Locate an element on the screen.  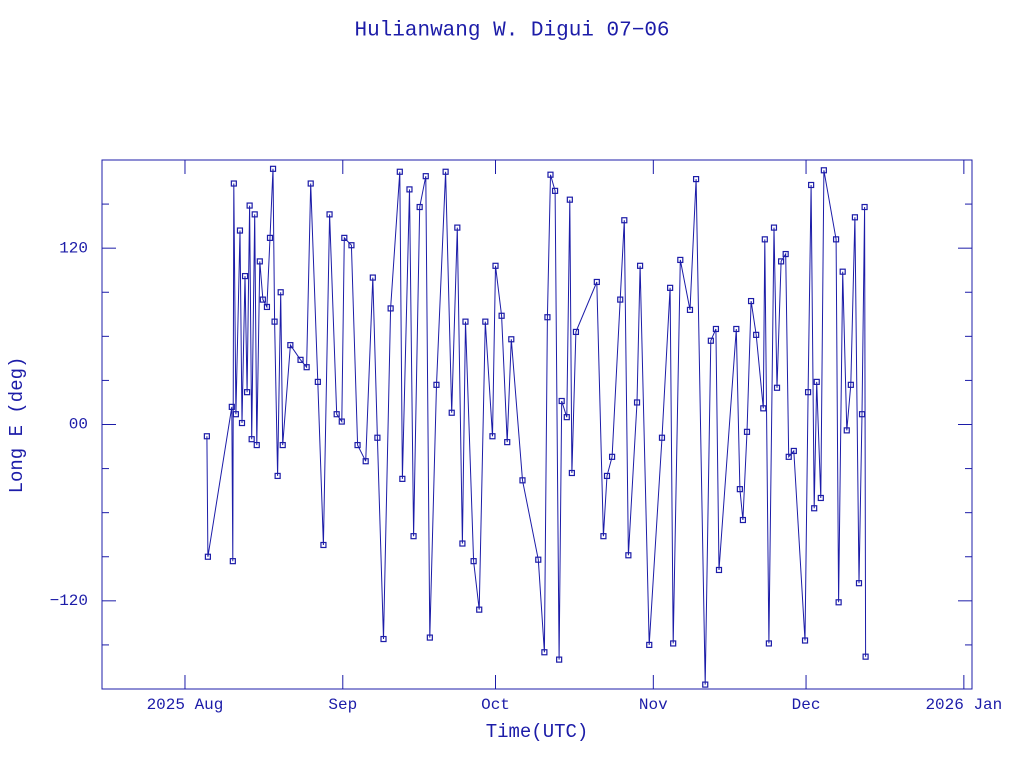
y-axis-label: Long E (deg) is located at coordinates (17, 425).